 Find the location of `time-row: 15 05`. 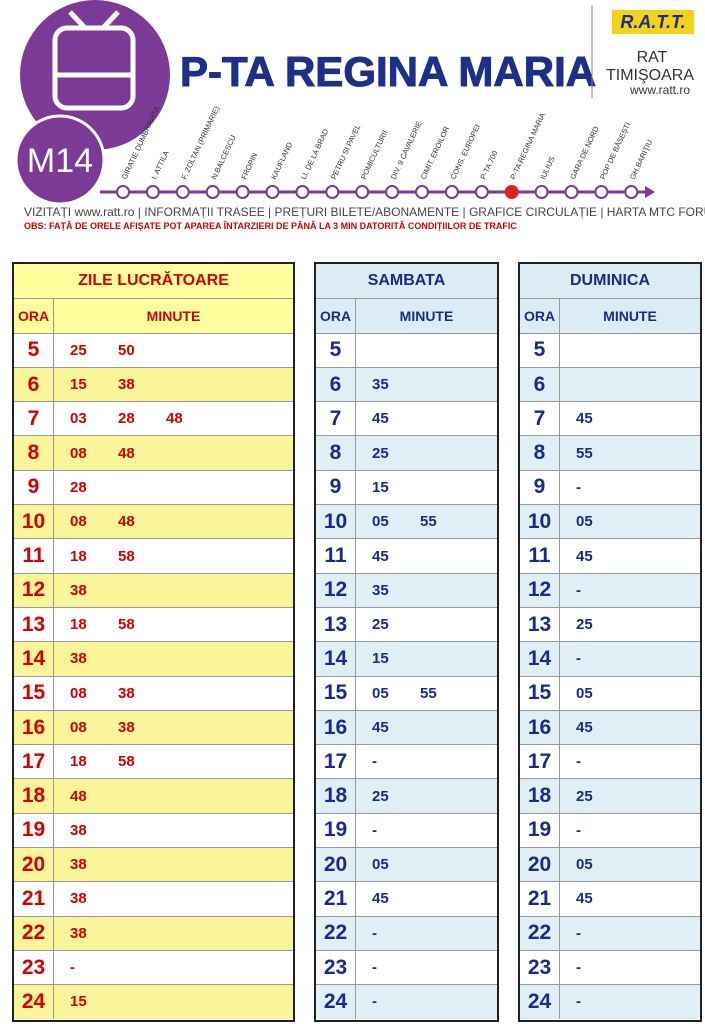

time-row: 15 05 is located at coordinates (610, 692).